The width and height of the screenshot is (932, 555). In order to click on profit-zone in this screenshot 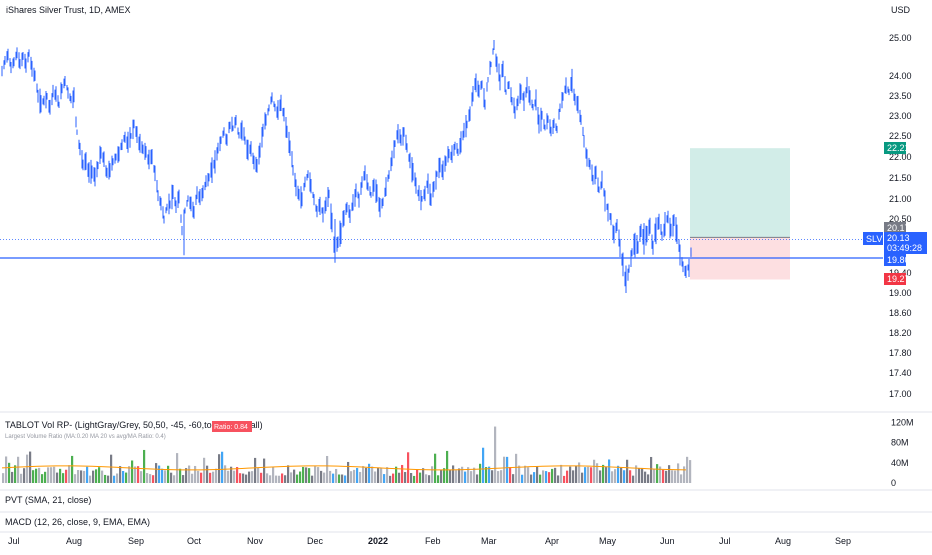, I will do `click(740, 193)`.